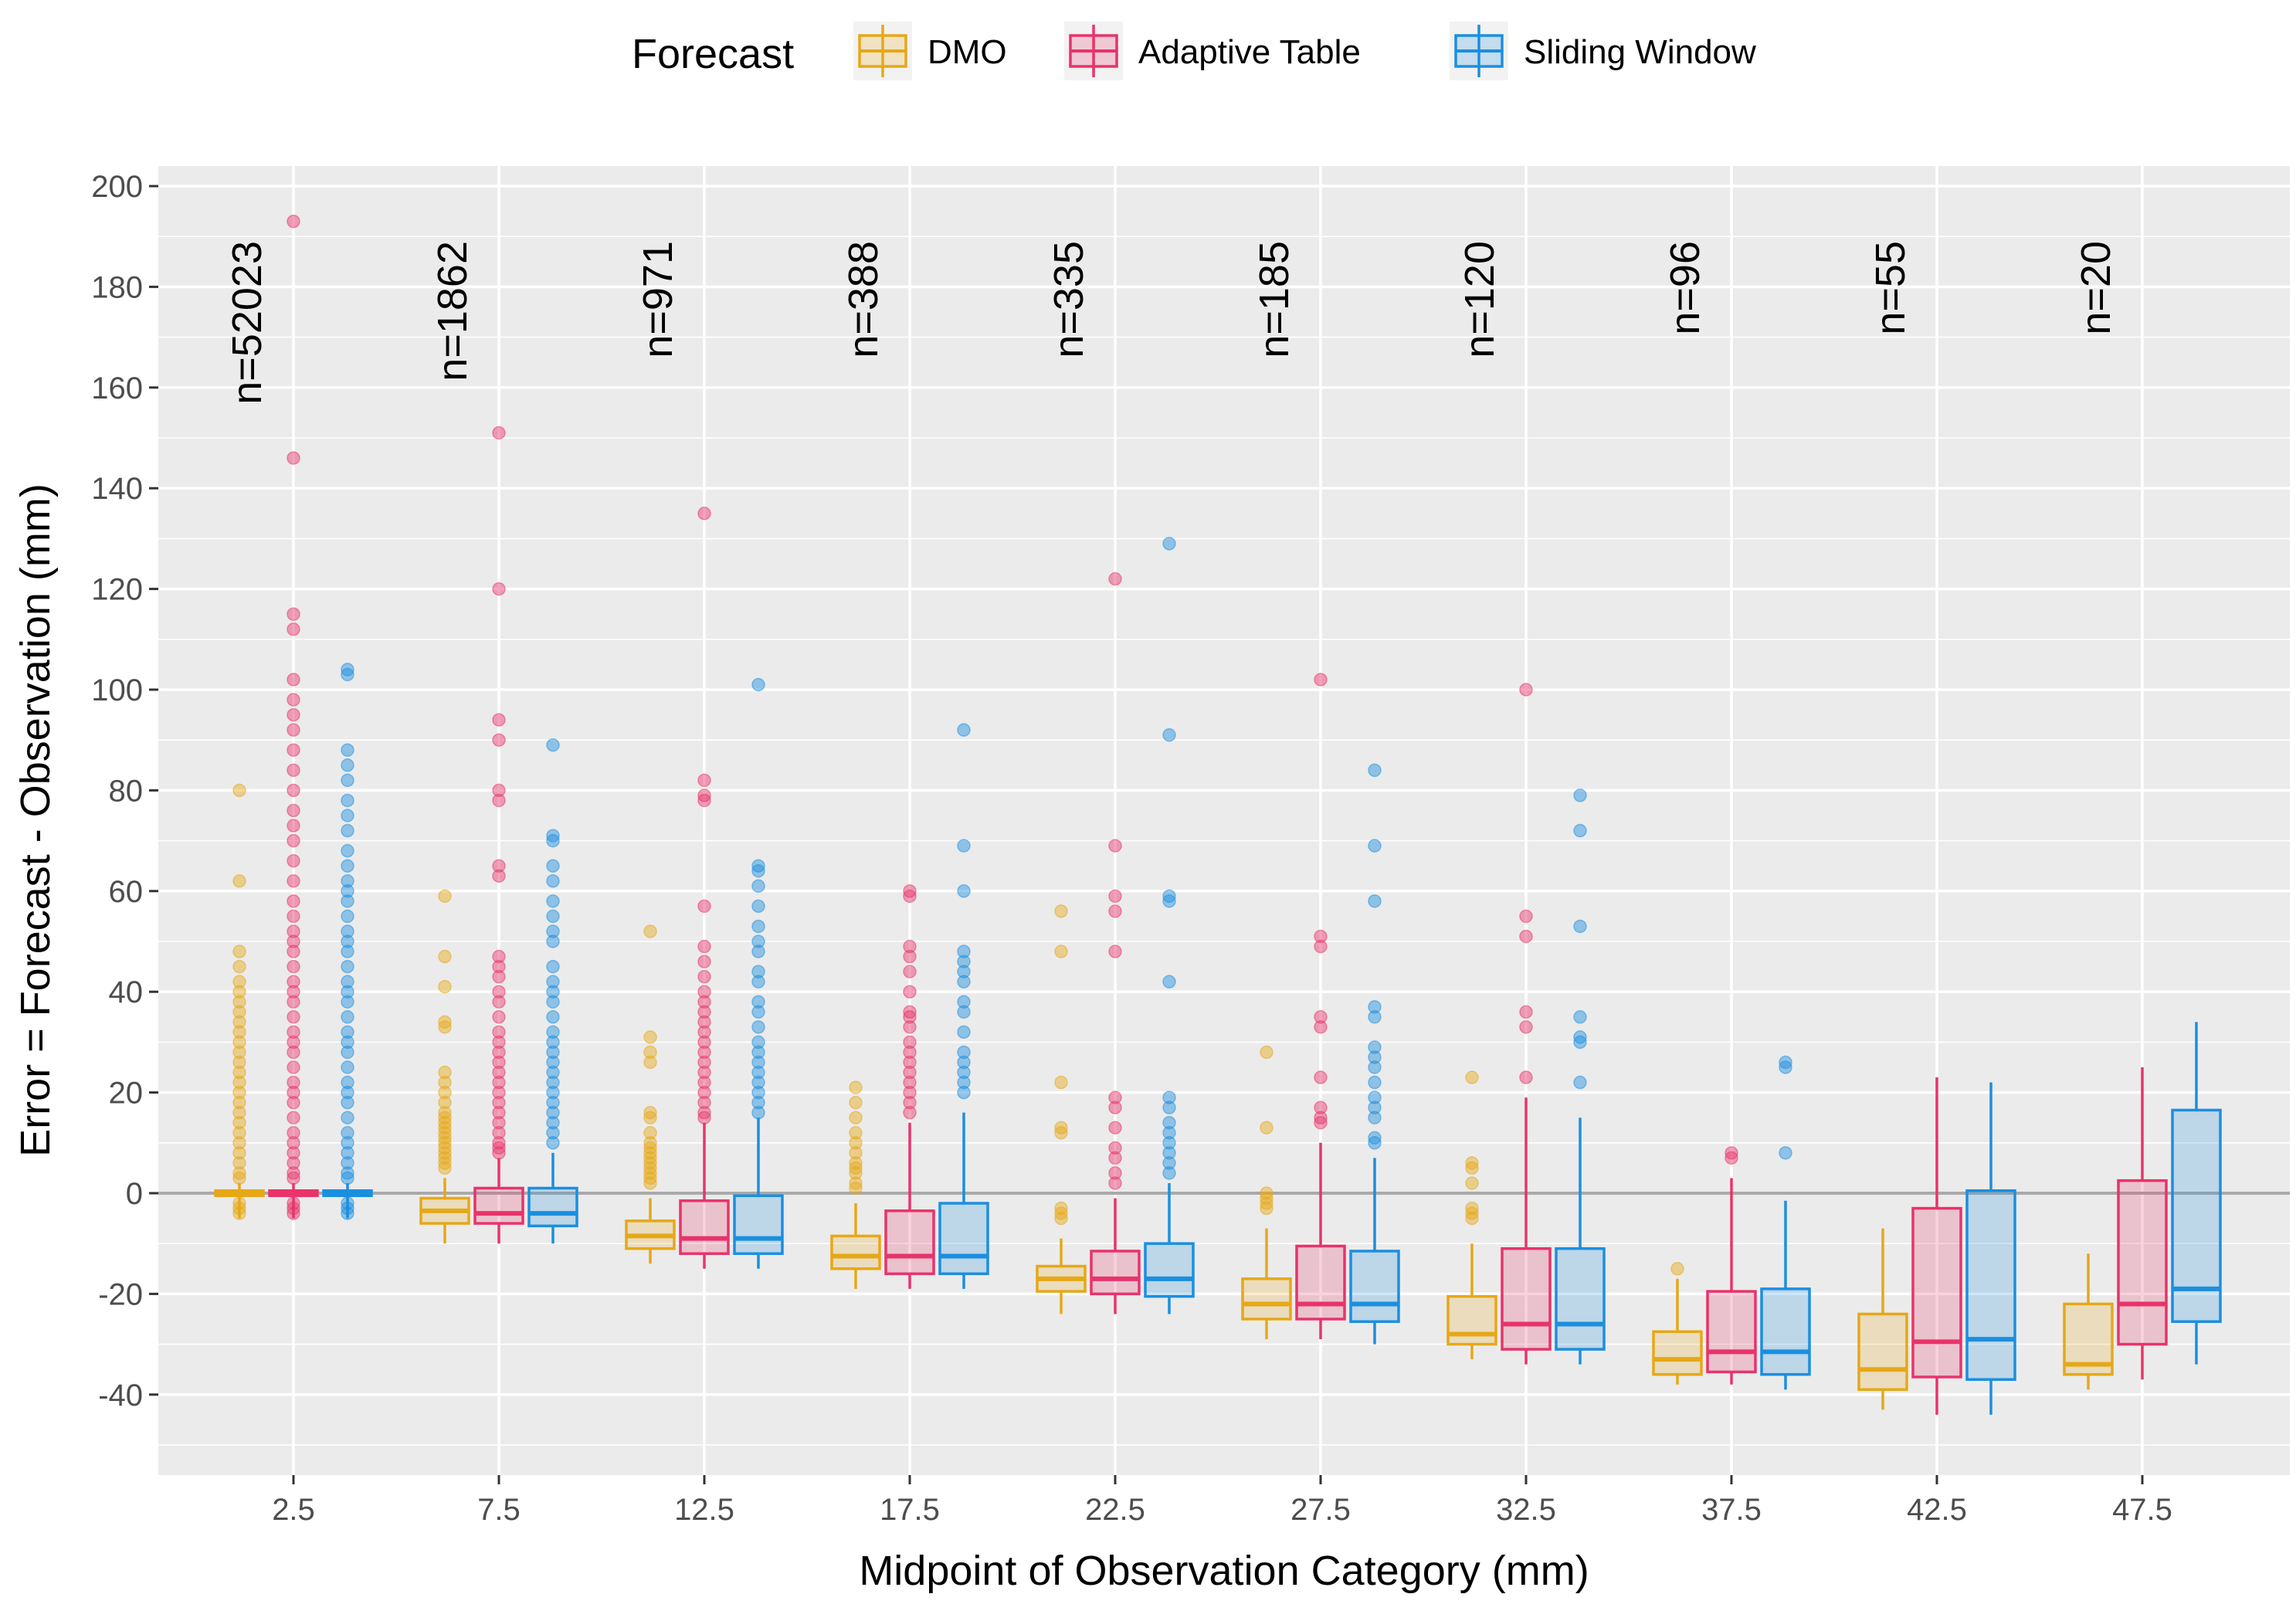 The image size is (2296, 1611). I want to click on sample-size-label: n=55, so click(1890, 288).